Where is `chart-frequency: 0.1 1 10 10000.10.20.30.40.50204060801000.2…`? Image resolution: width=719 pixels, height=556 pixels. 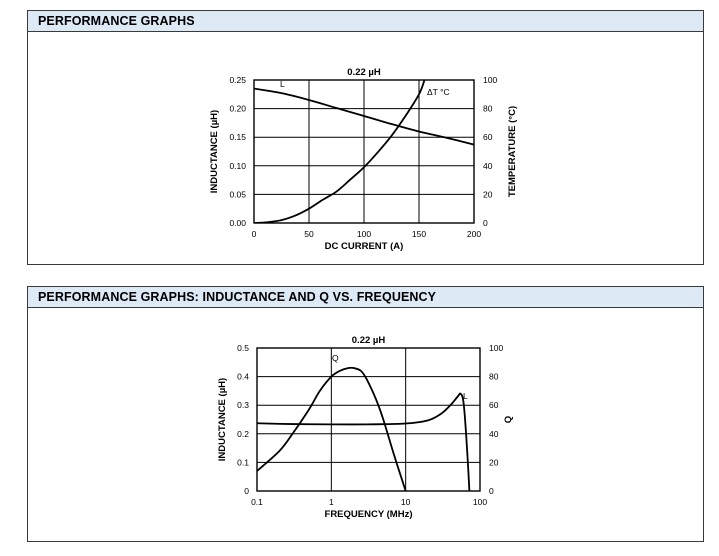
chart-frequency: 0.1 1 10 10000.10.20.30.40.50204060801000.2… is located at coordinates (365, 427).